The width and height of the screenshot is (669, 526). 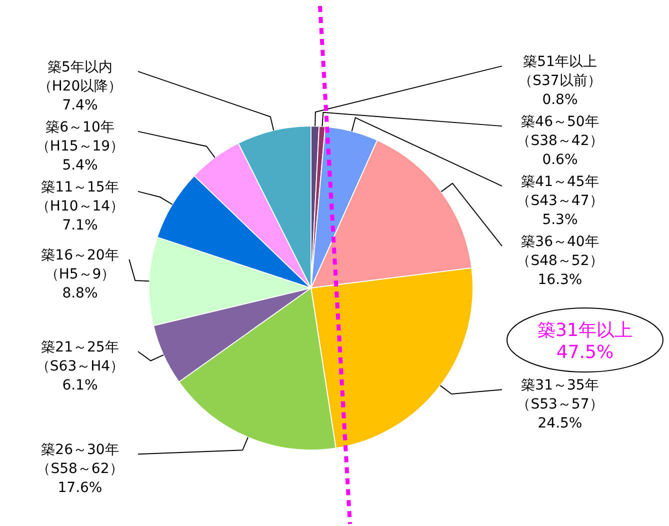 I want to click on data-label: 6.1%, so click(x=80, y=385).